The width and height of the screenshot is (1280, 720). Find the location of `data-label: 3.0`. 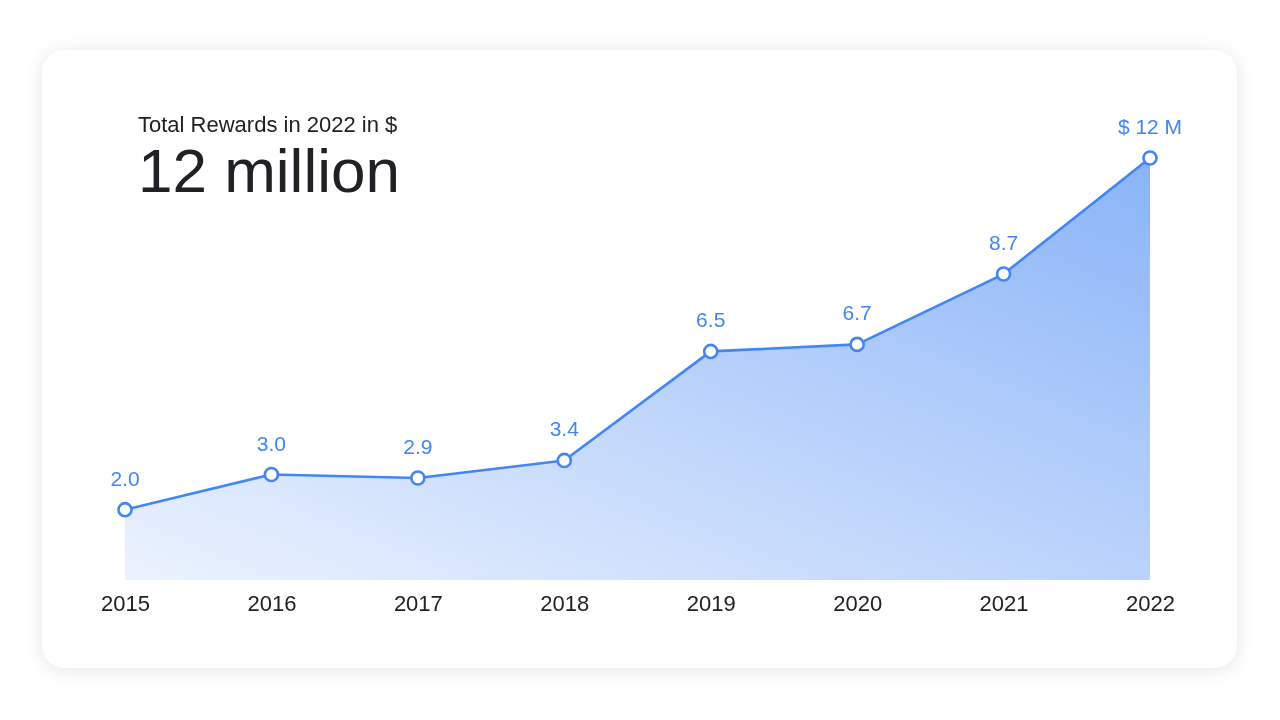

data-label: 3.0 is located at coordinates (271, 443).